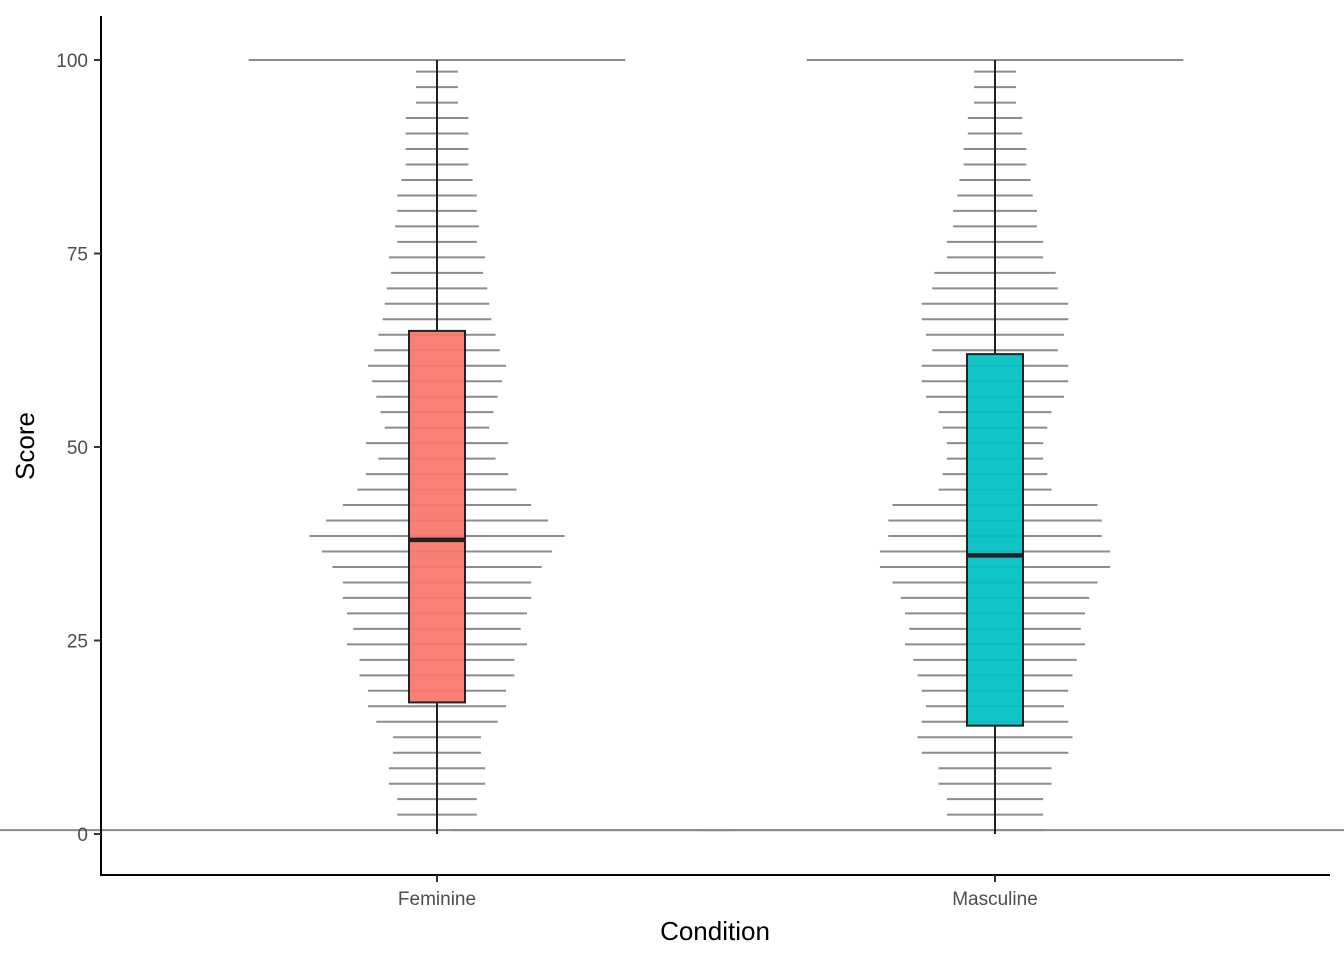  What do you see at coordinates (82, 835) in the screenshot?
I see `y-tick-label: 0` at bounding box center [82, 835].